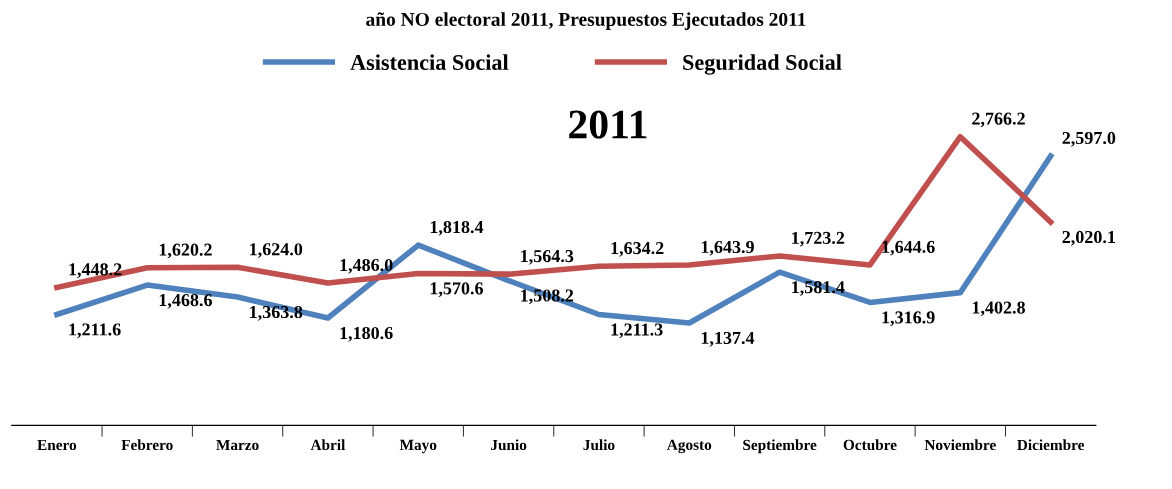 This screenshot has width=1172, height=489. I want to click on data-label: 1,564.3, so click(547, 257).